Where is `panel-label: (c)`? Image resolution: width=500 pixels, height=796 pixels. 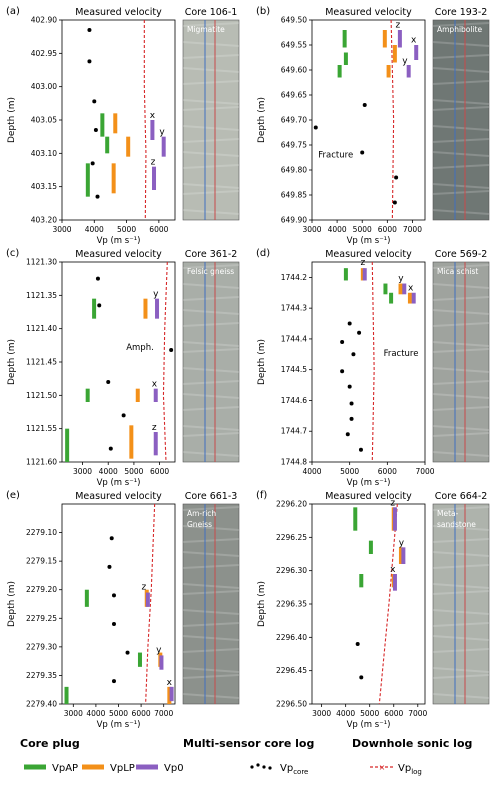
panel-label: (c) is located at coordinates (12, 253).